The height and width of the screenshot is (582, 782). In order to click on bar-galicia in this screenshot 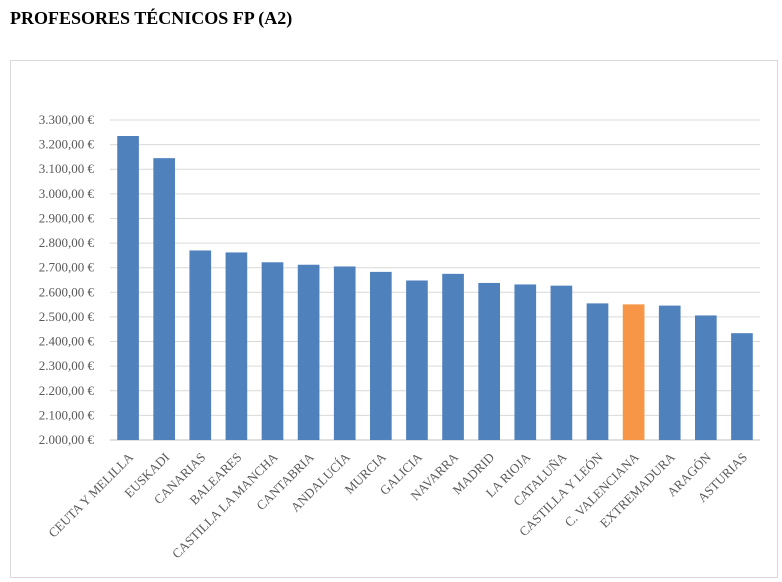, I will do `click(417, 360)`.